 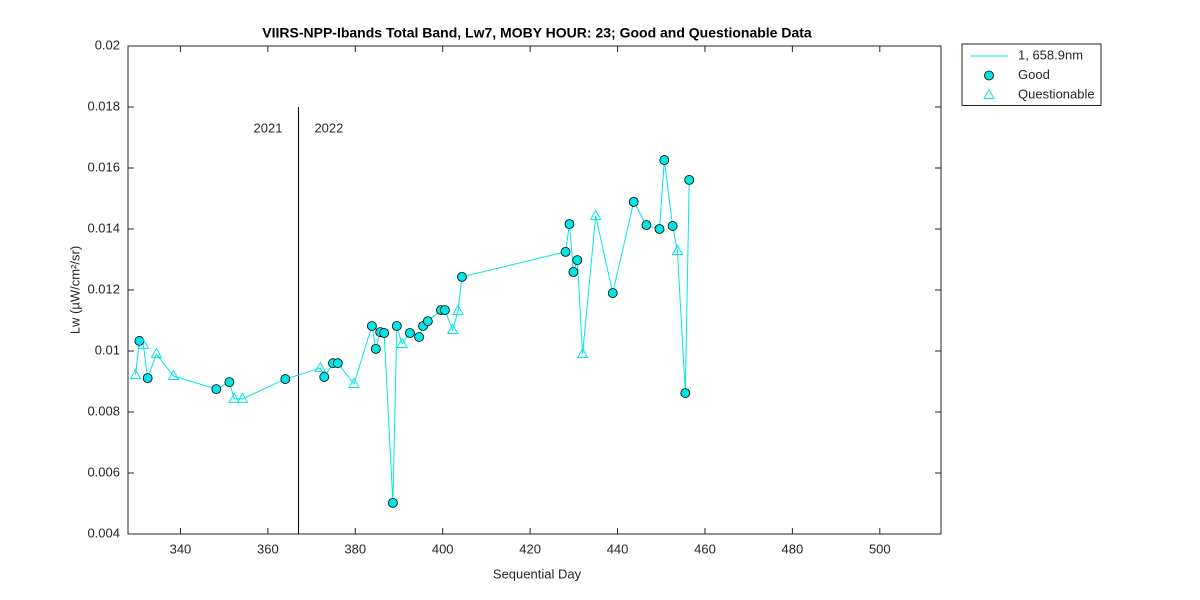 I want to click on x-tick-label: 500, so click(x=880, y=548).